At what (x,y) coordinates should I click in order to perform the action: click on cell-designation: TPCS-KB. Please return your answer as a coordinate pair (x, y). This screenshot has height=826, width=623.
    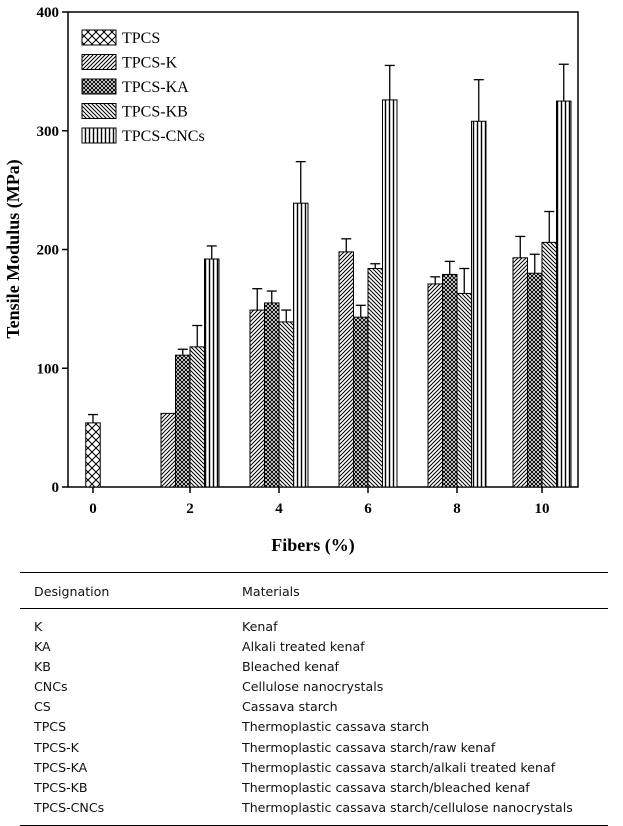
    Looking at the image, I should click on (61, 787).